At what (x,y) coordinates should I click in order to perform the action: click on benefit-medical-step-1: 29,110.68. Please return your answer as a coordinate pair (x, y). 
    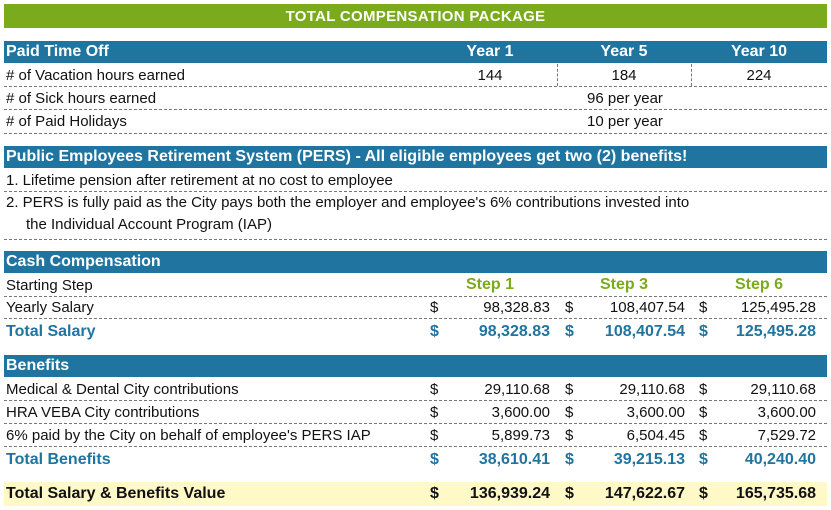
    Looking at the image, I should click on (517, 389).